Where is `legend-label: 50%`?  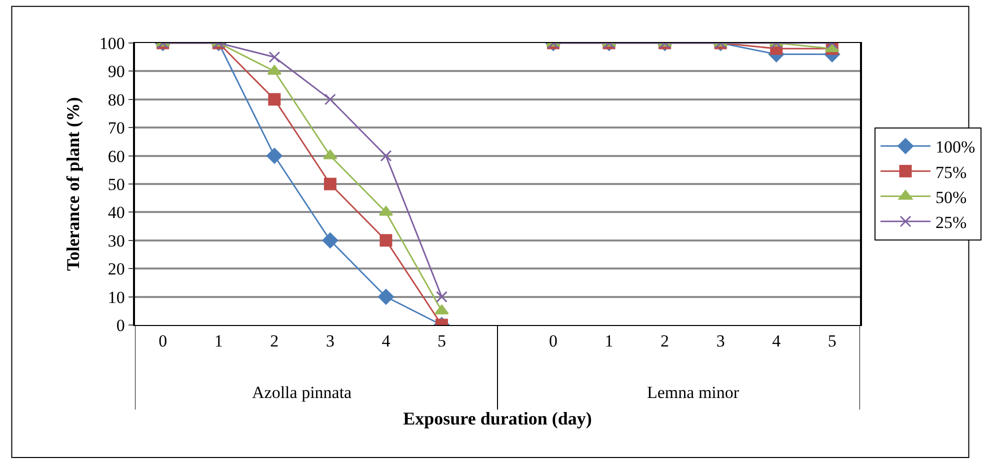 legend-label: 50% is located at coordinates (951, 197).